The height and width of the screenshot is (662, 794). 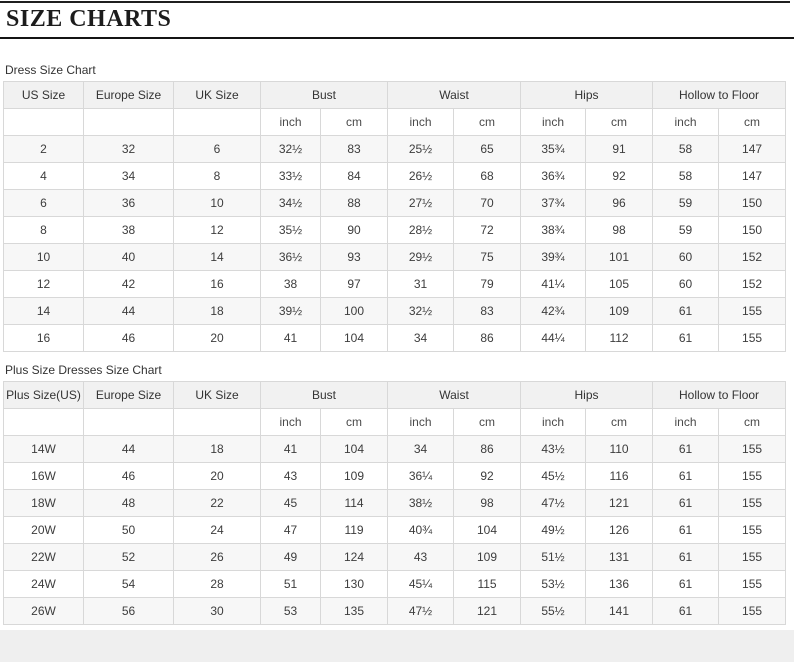 I want to click on cell: 14W, so click(x=43, y=449).